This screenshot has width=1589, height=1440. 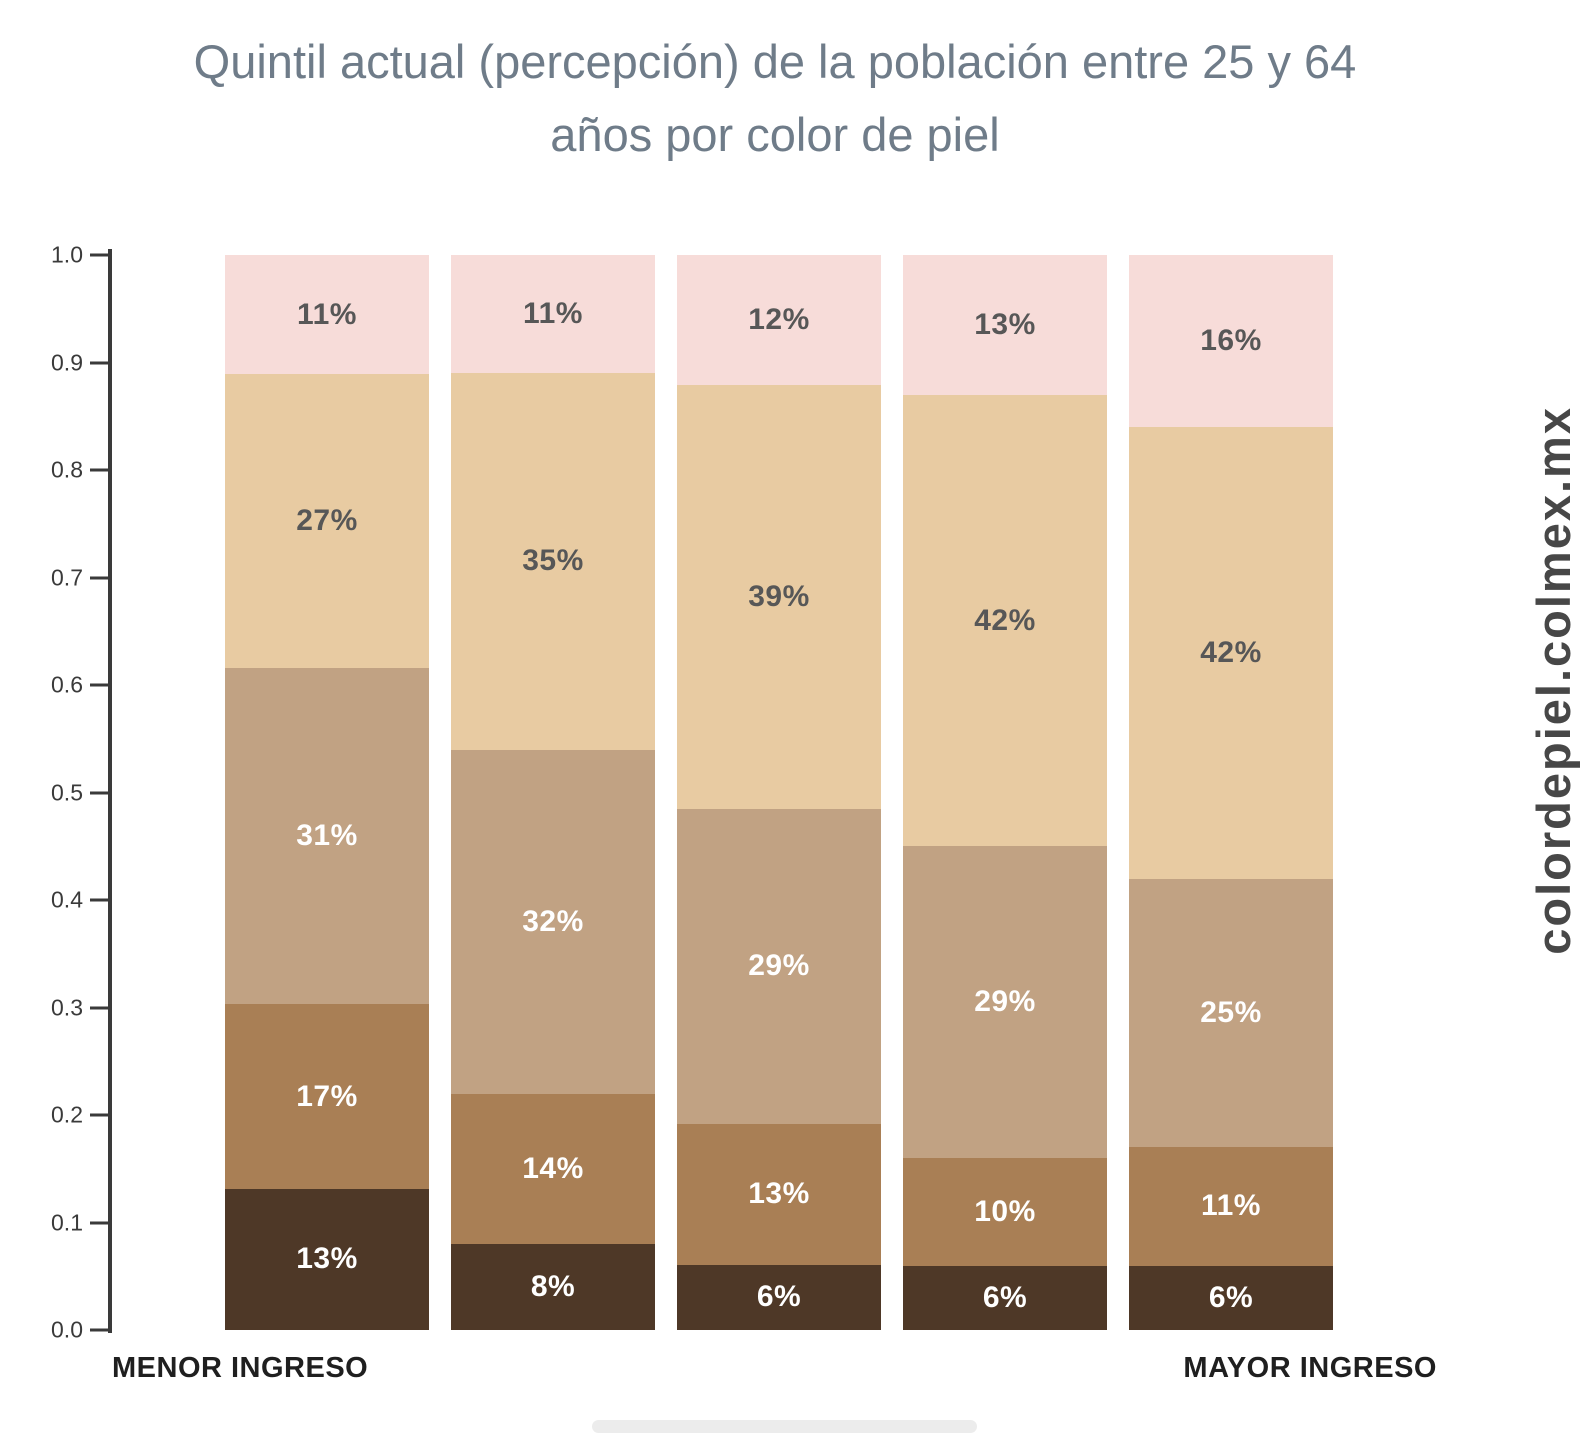 I want to click on bar-segment-piel-morena-oscura: 10%, so click(x=1005, y=1212).